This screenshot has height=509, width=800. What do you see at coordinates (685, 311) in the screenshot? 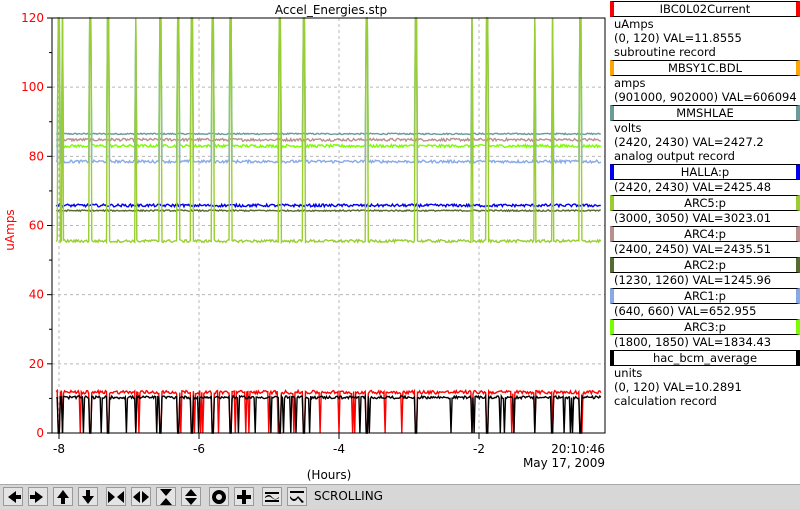
I see `legend-channel-info: (640, 660) VAL=652.955` at bounding box center [685, 311].